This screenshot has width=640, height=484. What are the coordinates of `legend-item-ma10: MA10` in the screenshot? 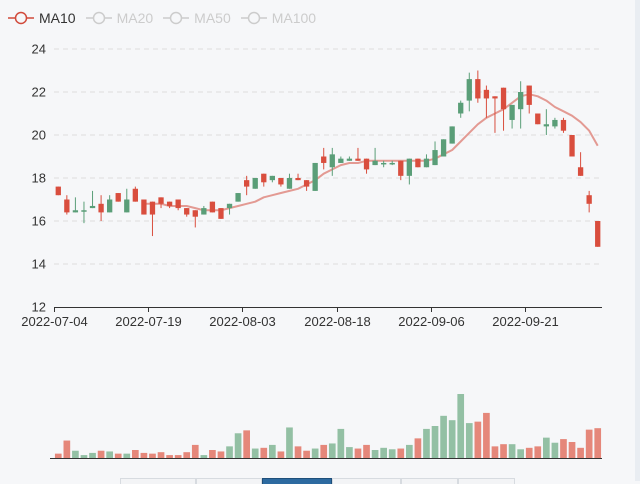 It's located at (42, 18).